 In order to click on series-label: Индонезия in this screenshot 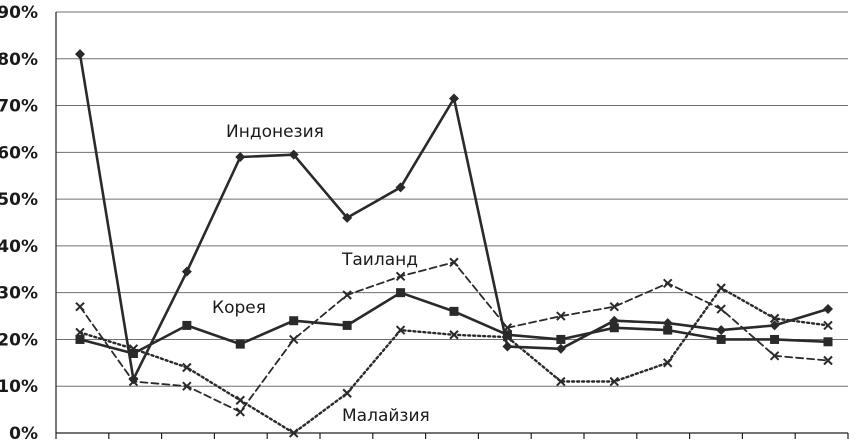, I will do `click(275, 132)`.